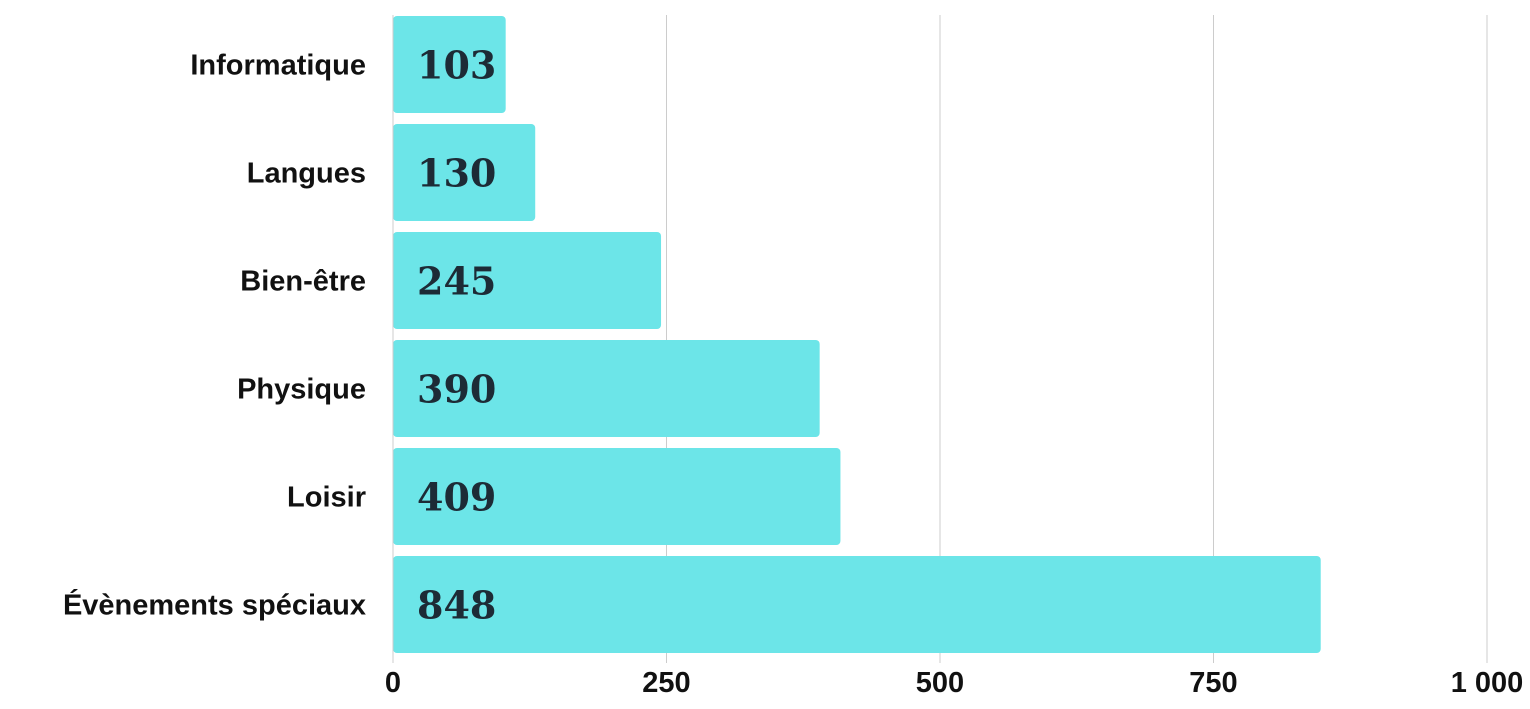 This screenshot has height=709, width=1530. What do you see at coordinates (456, 389) in the screenshot?
I see `bar-value-label-4: 390` at bounding box center [456, 389].